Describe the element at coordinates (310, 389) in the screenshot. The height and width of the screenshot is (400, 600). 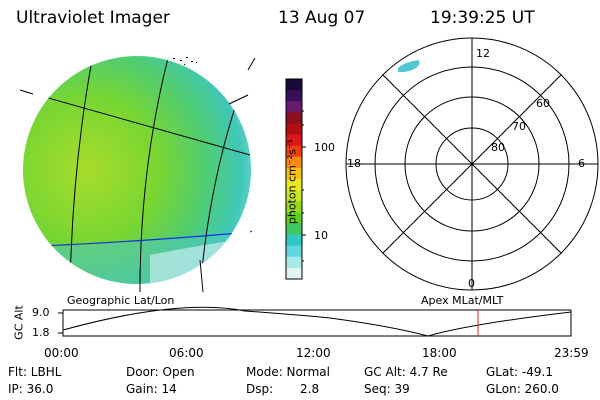
I see `info-dsp-value: 2.8` at that location.